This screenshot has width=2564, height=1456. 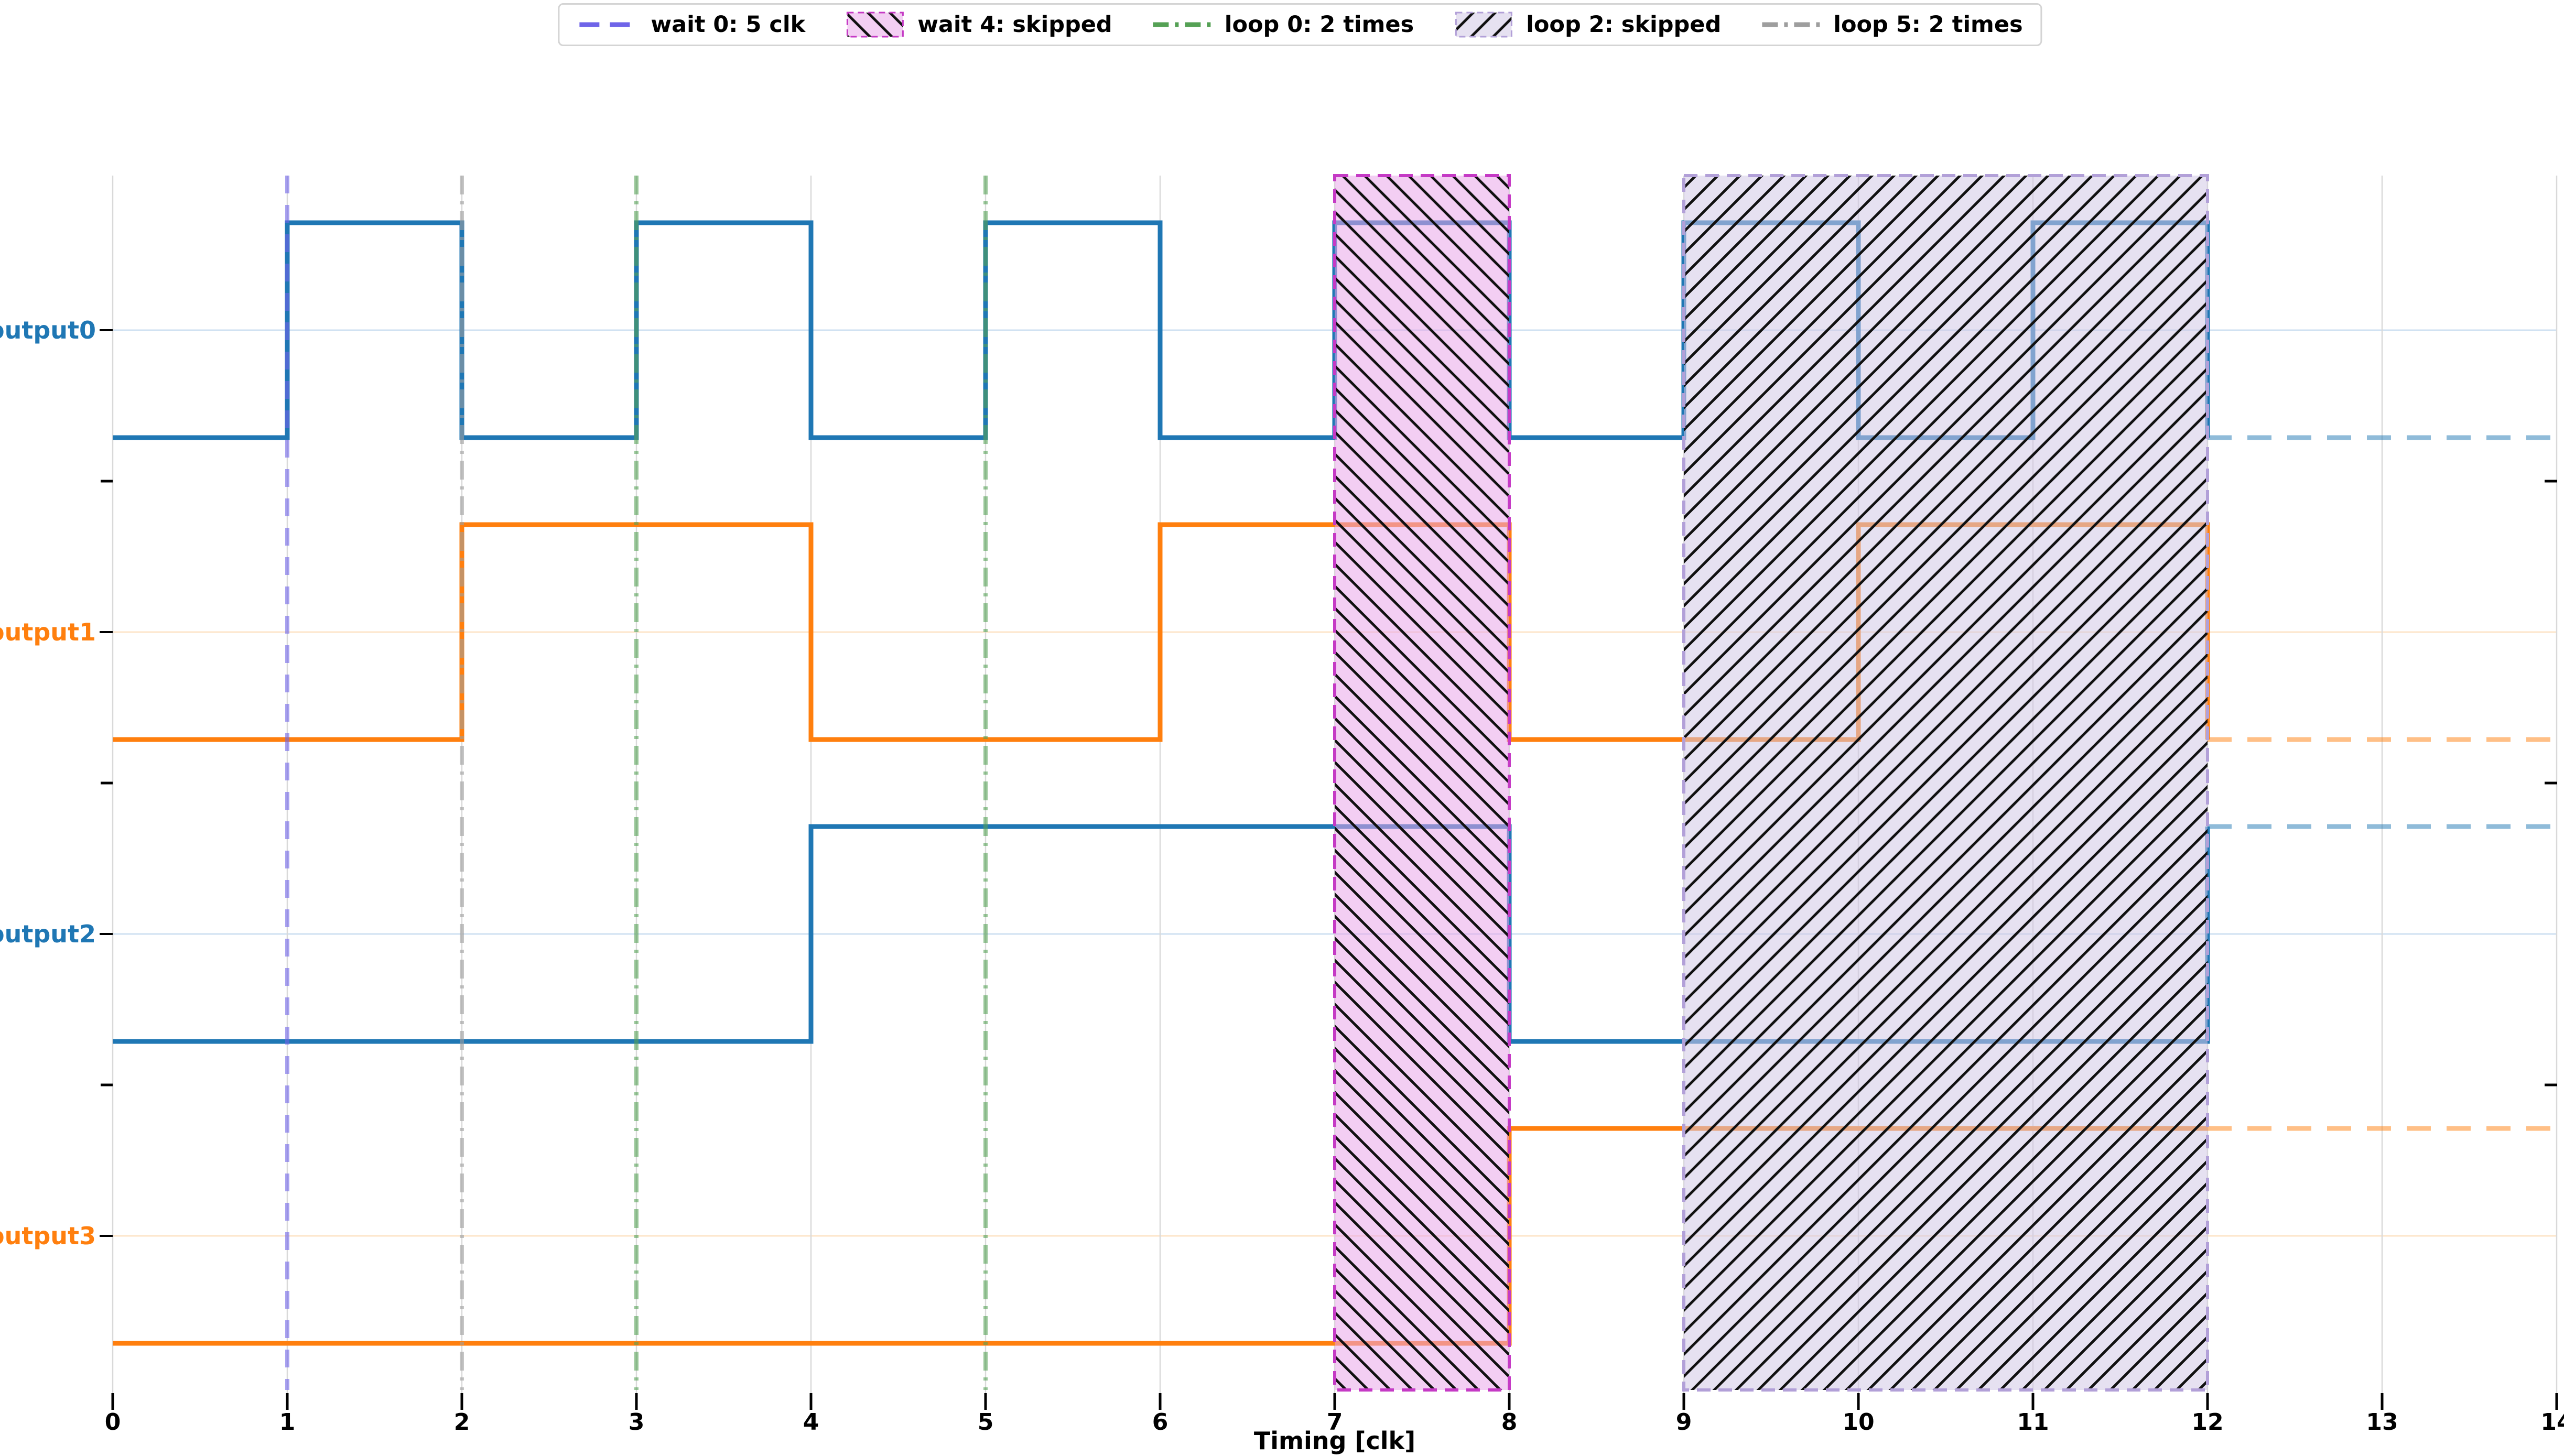 I want to click on loop-skipped-patch-icon, so click(x=1483, y=25).